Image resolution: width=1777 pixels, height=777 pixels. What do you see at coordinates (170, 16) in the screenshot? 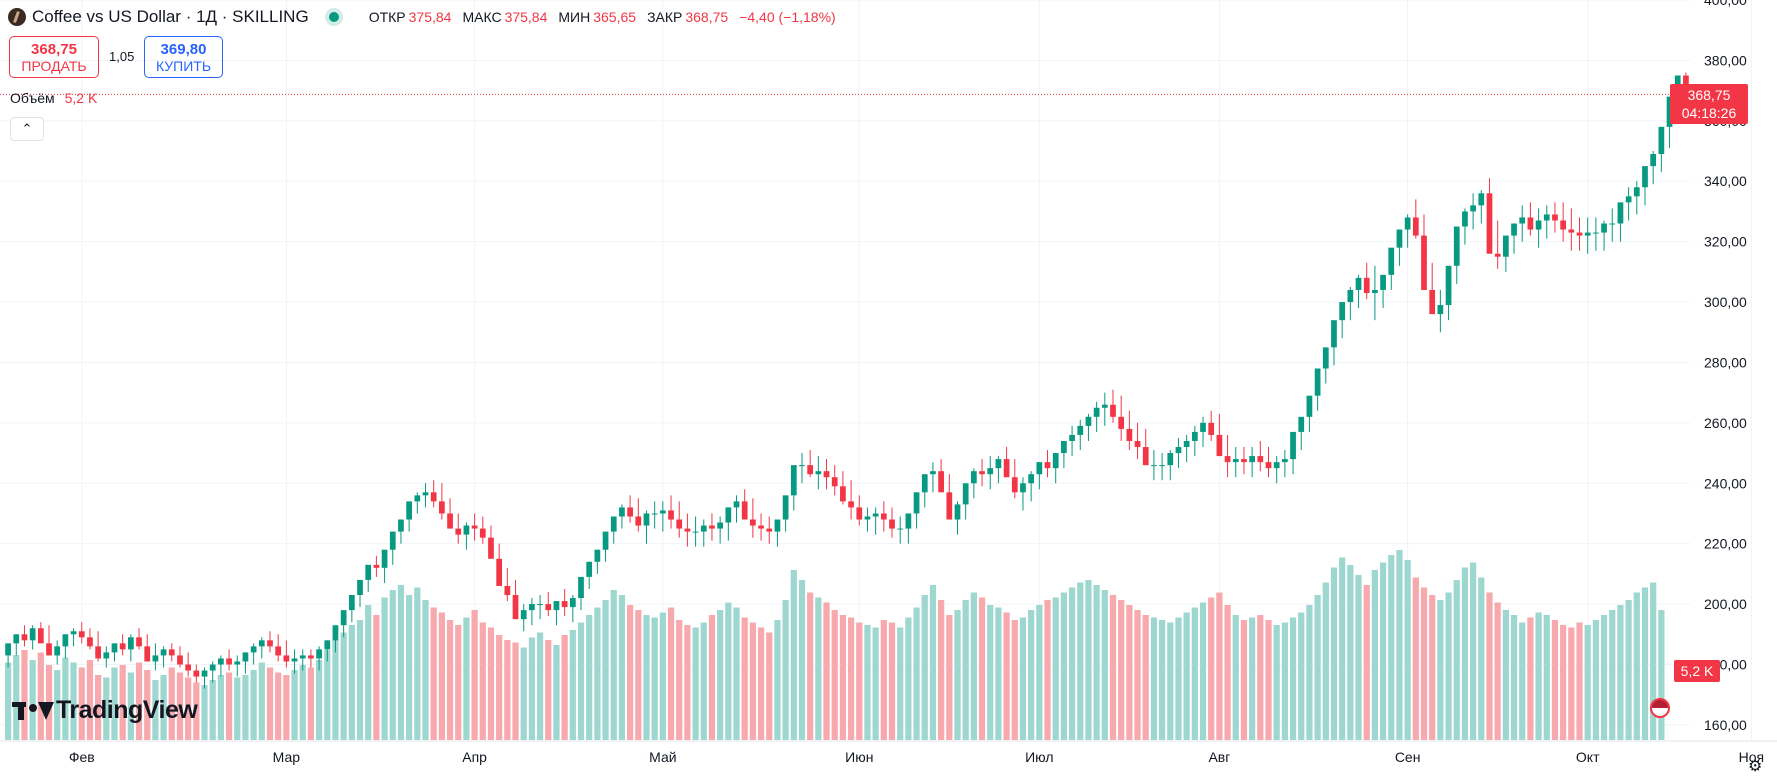
I see `symbol-title: Coffee vs US Dollar · 1Д · SKILLING` at bounding box center [170, 16].